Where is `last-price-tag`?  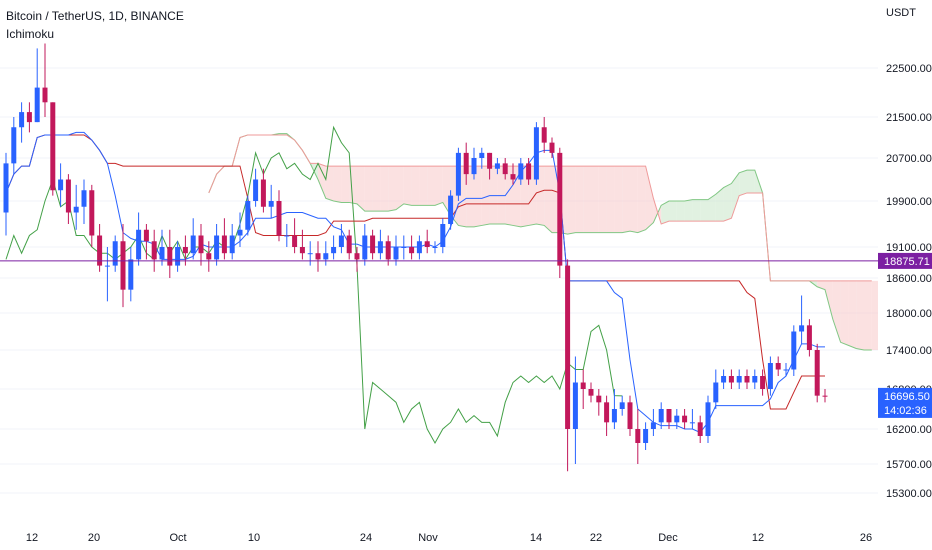
last-price-tag is located at coordinates (905, 402).